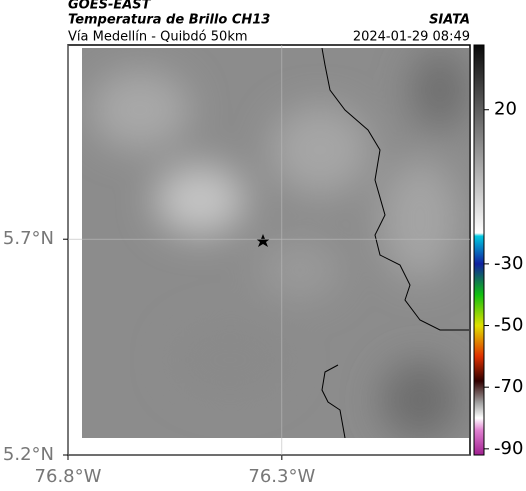 This screenshot has height=491, width=526. I want to click on colorbar, so click(479, 250).